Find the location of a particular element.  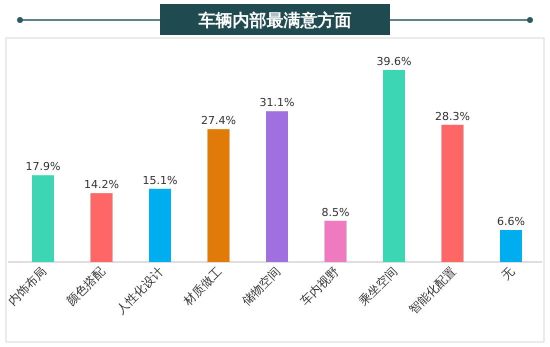

data-label: 31.1% is located at coordinates (277, 103).